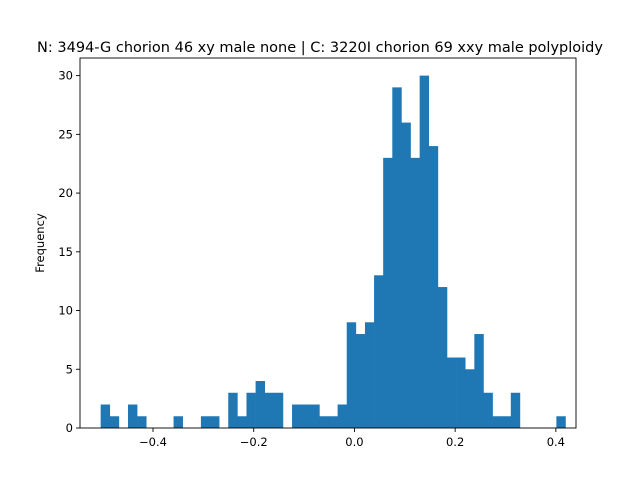 This screenshot has width=640, height=480. I want to click on y-tick-label: 30, so click(65, 76).